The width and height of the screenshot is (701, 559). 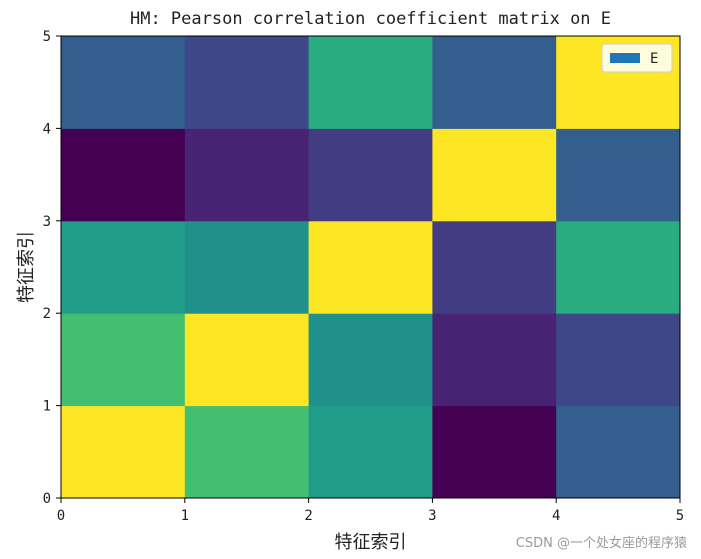 I want to click on y-tick-label: 2, so click(x=47, y=314).